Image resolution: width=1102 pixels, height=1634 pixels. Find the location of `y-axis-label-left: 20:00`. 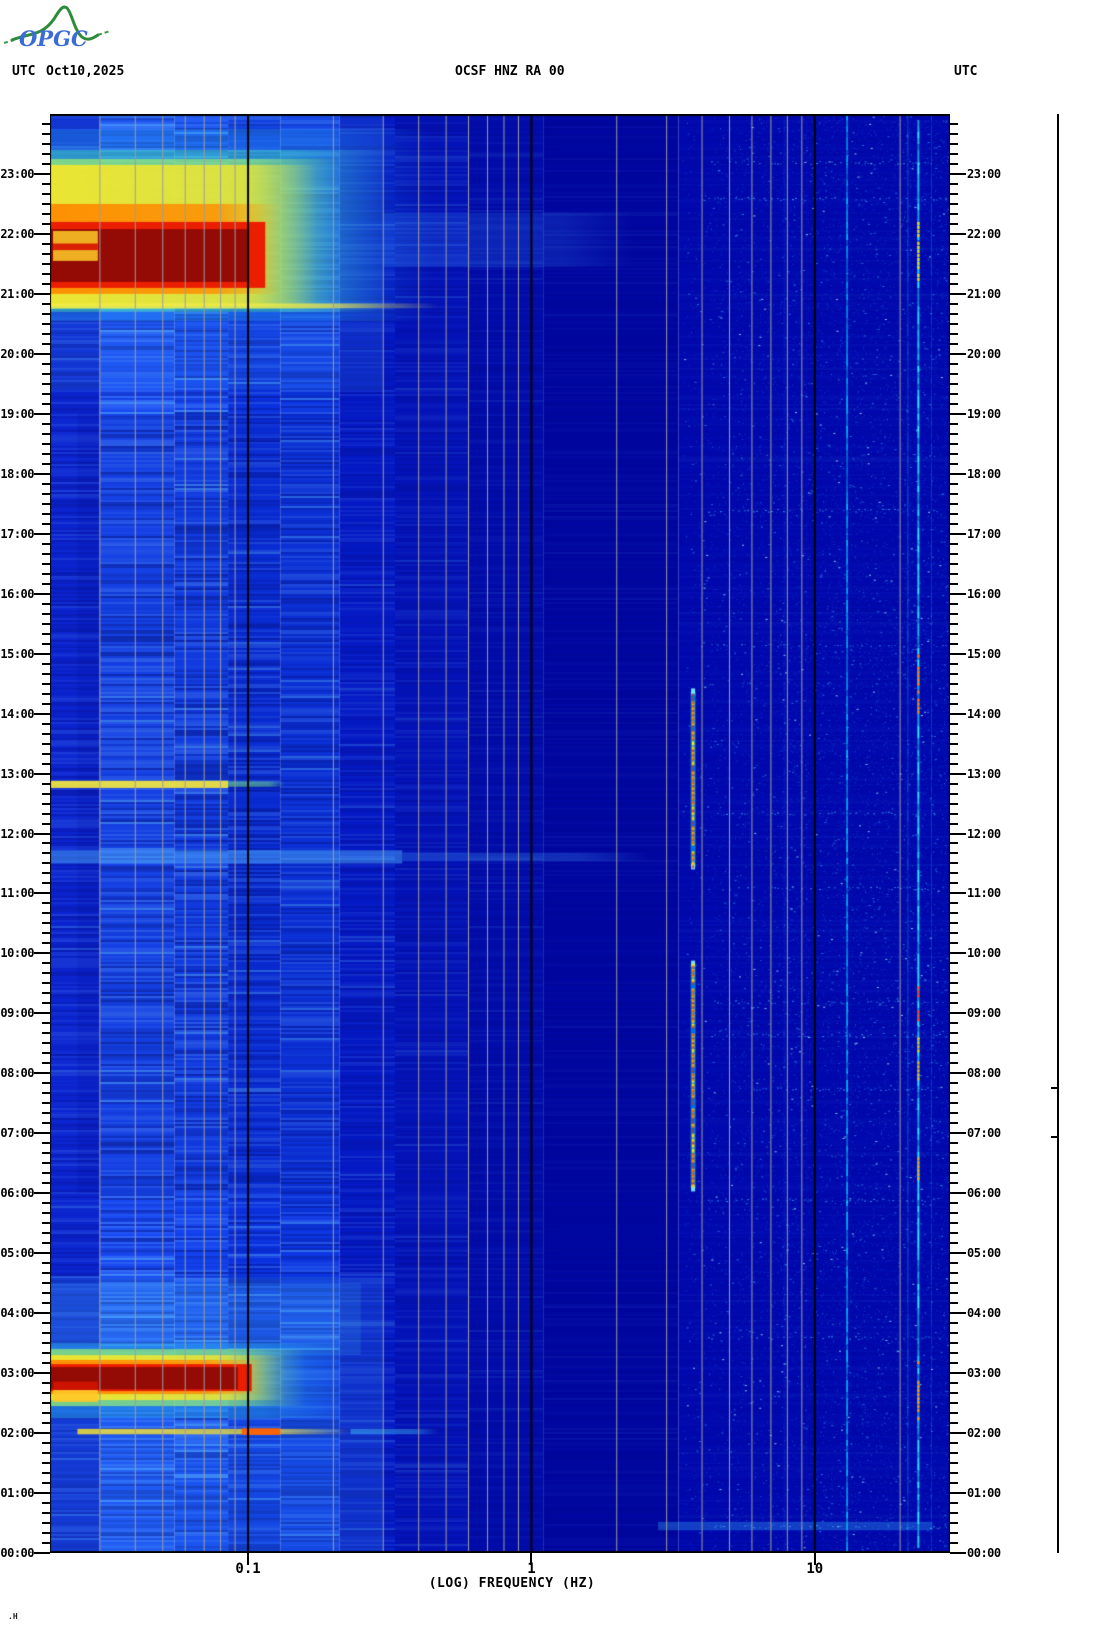

y-axis-label-left: 20:00 is located at coordinates (17, 353).